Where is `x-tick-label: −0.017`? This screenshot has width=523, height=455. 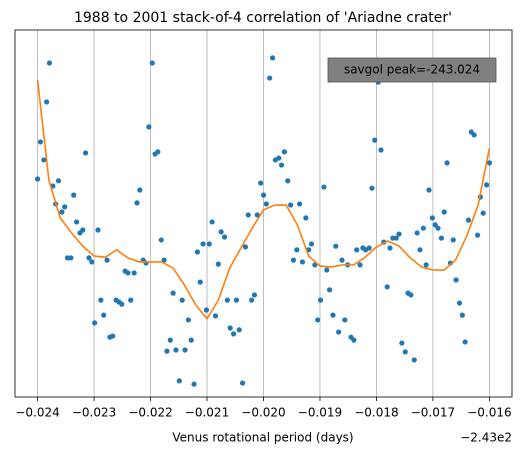
x-tick-label: −0.017 is located at coordinates (433, 413).